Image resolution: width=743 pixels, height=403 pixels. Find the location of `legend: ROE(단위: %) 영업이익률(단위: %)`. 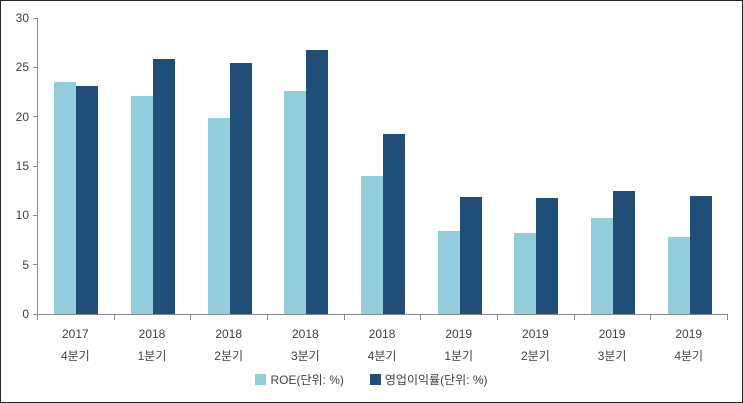

legend: ROE(단위: %) 영업이익률(단위: %) is located at coordinates (371, 379).